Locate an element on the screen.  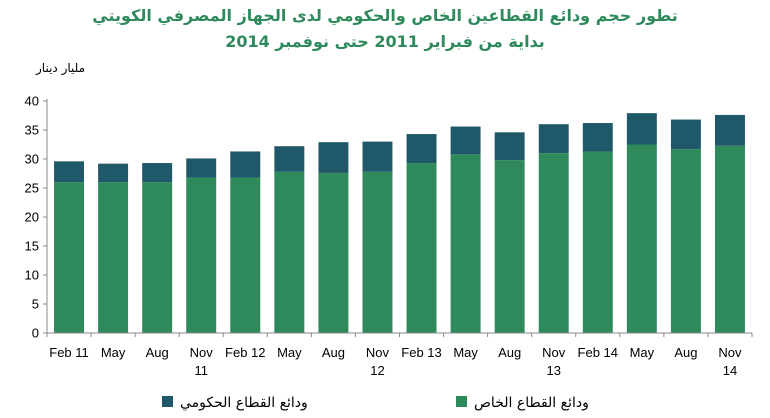
y-tick-label: 20 is located at coordinates (32, 217).